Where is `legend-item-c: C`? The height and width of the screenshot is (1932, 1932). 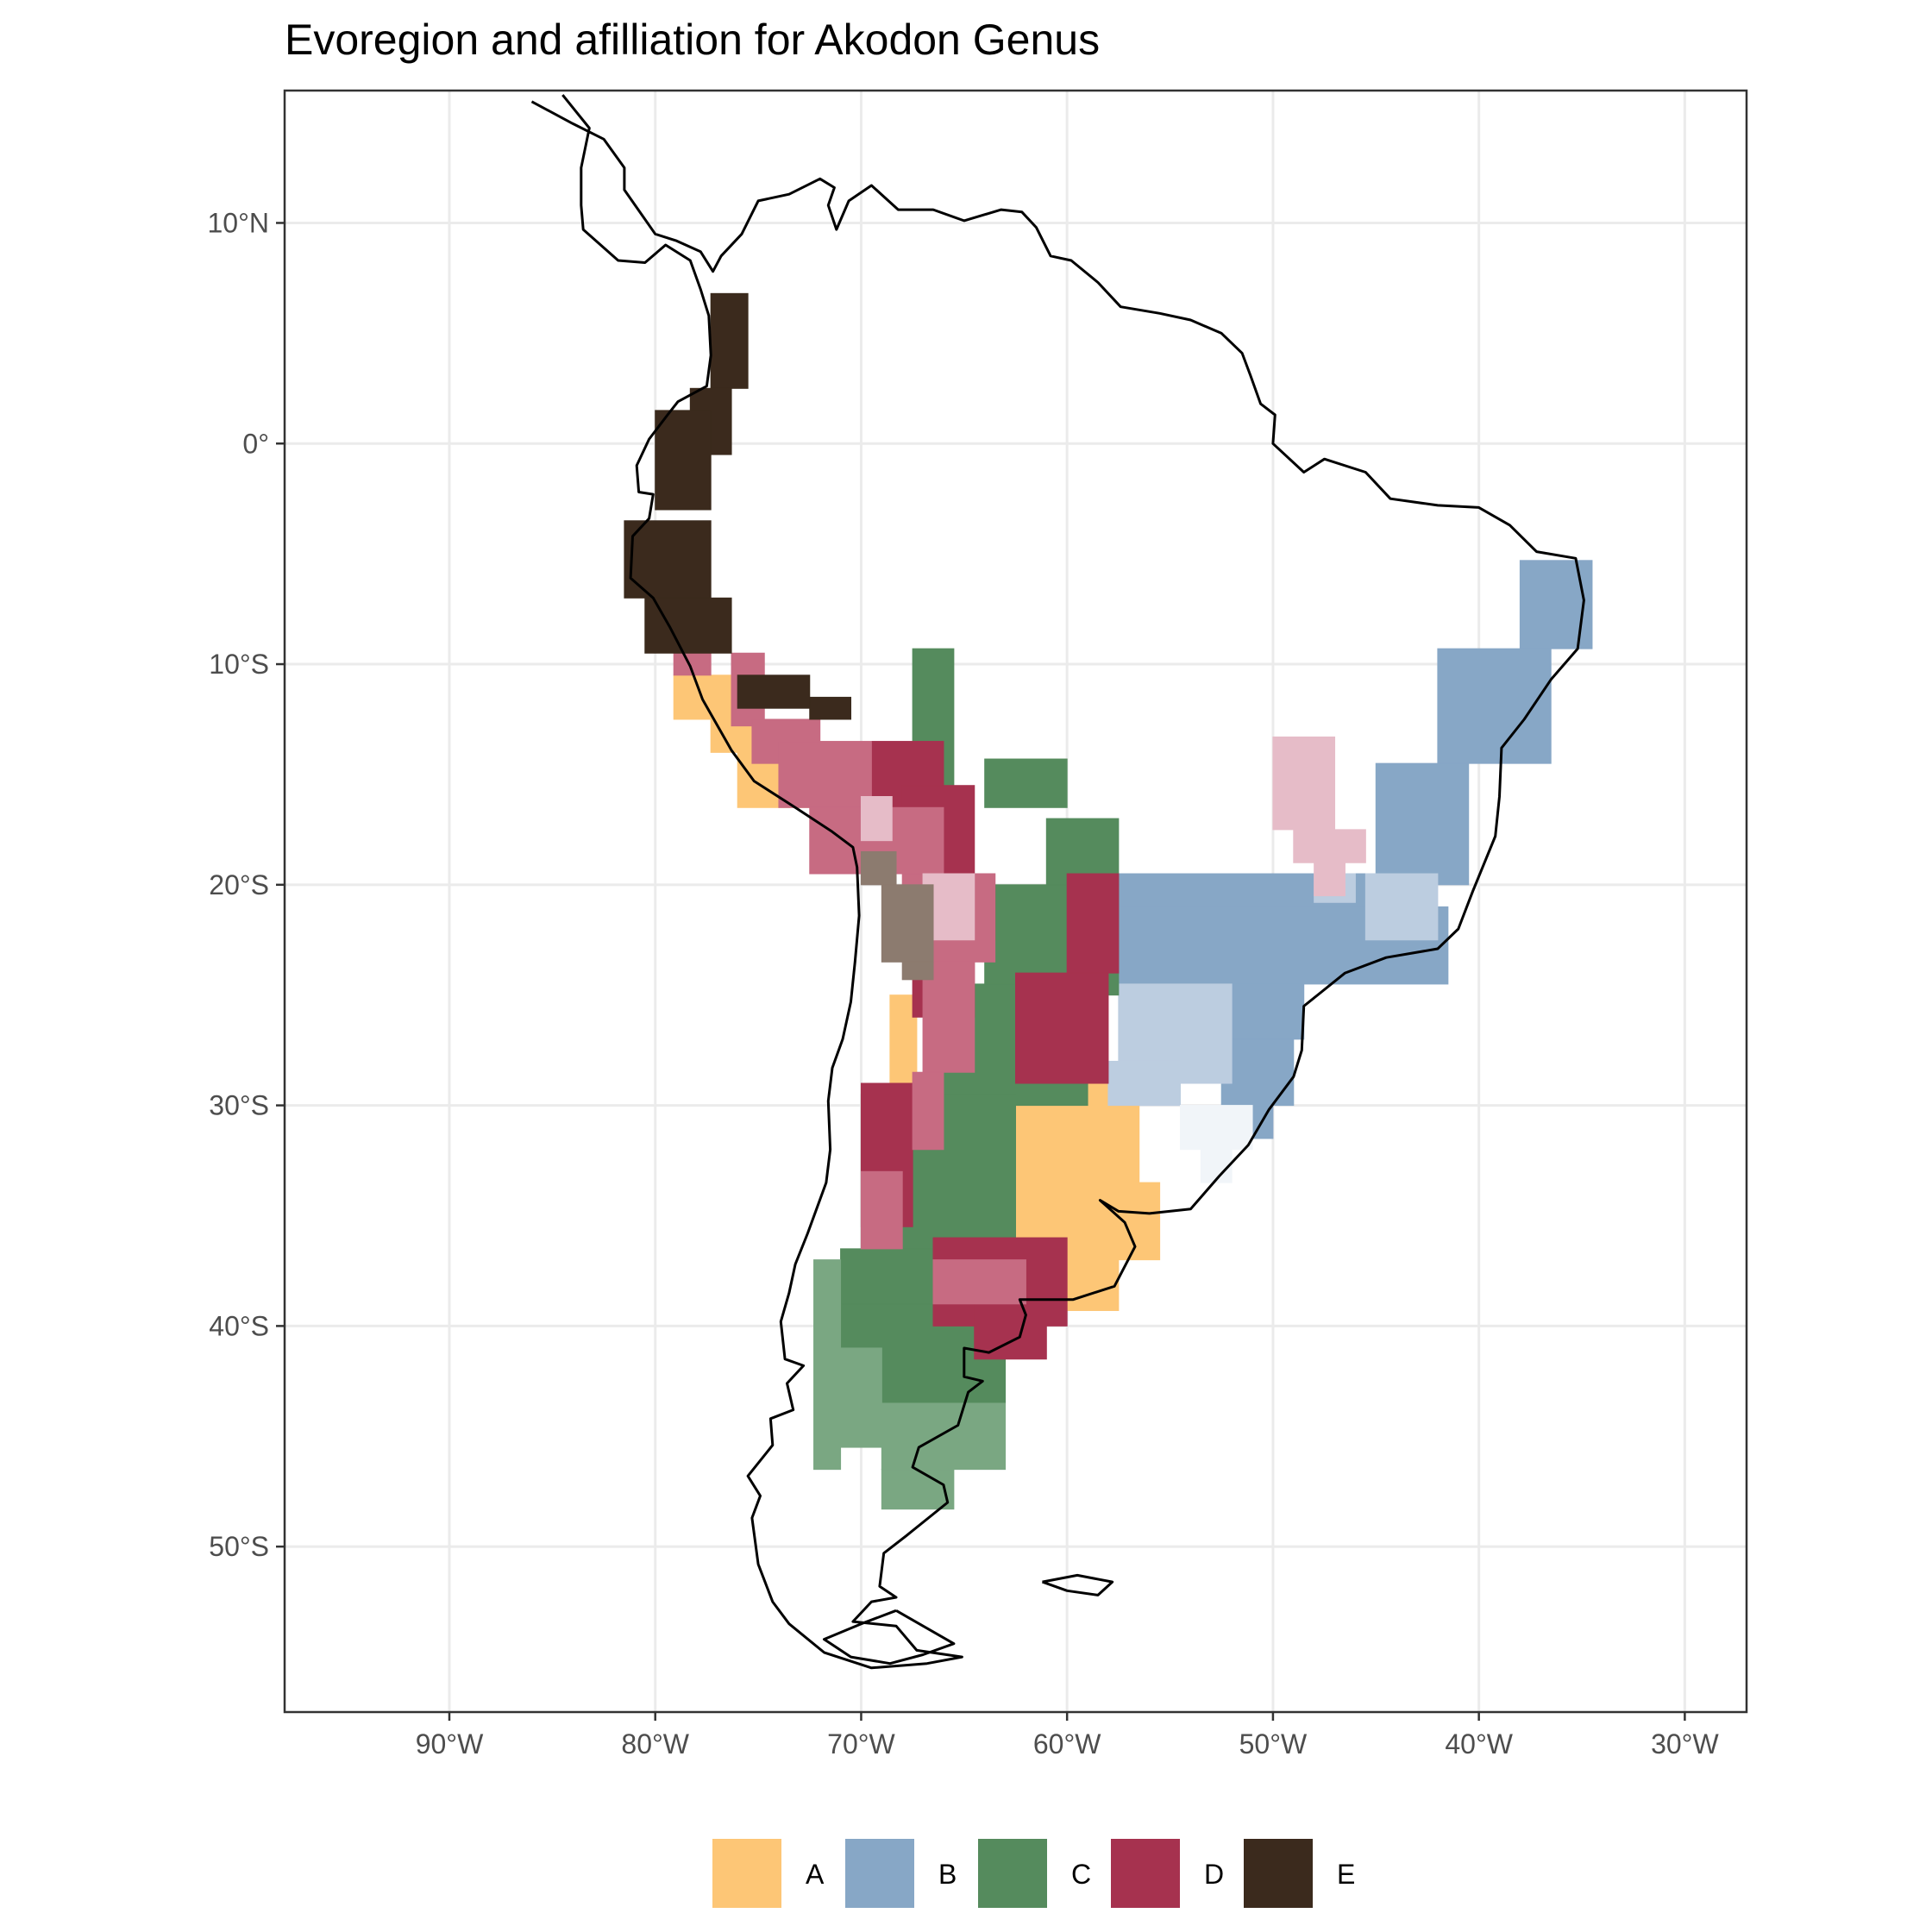 legend-item-c: C is located at coordinates (1034, 1874).